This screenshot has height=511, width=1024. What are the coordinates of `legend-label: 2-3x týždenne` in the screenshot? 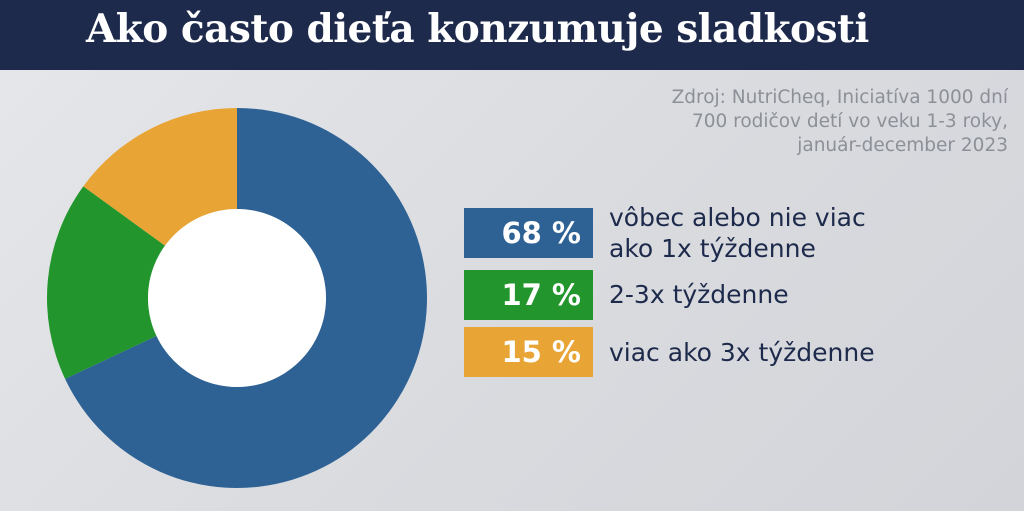 It's located at (699, 294).